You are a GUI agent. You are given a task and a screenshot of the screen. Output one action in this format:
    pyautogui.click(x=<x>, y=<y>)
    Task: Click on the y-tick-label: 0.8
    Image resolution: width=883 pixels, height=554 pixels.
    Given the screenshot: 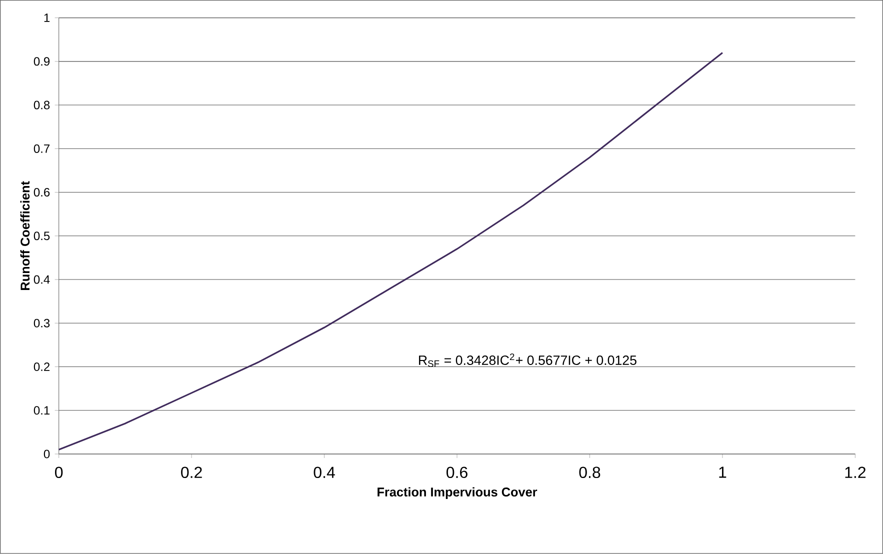 What is the action you would take?
    pyautogui.click(x=42, y=105)
    